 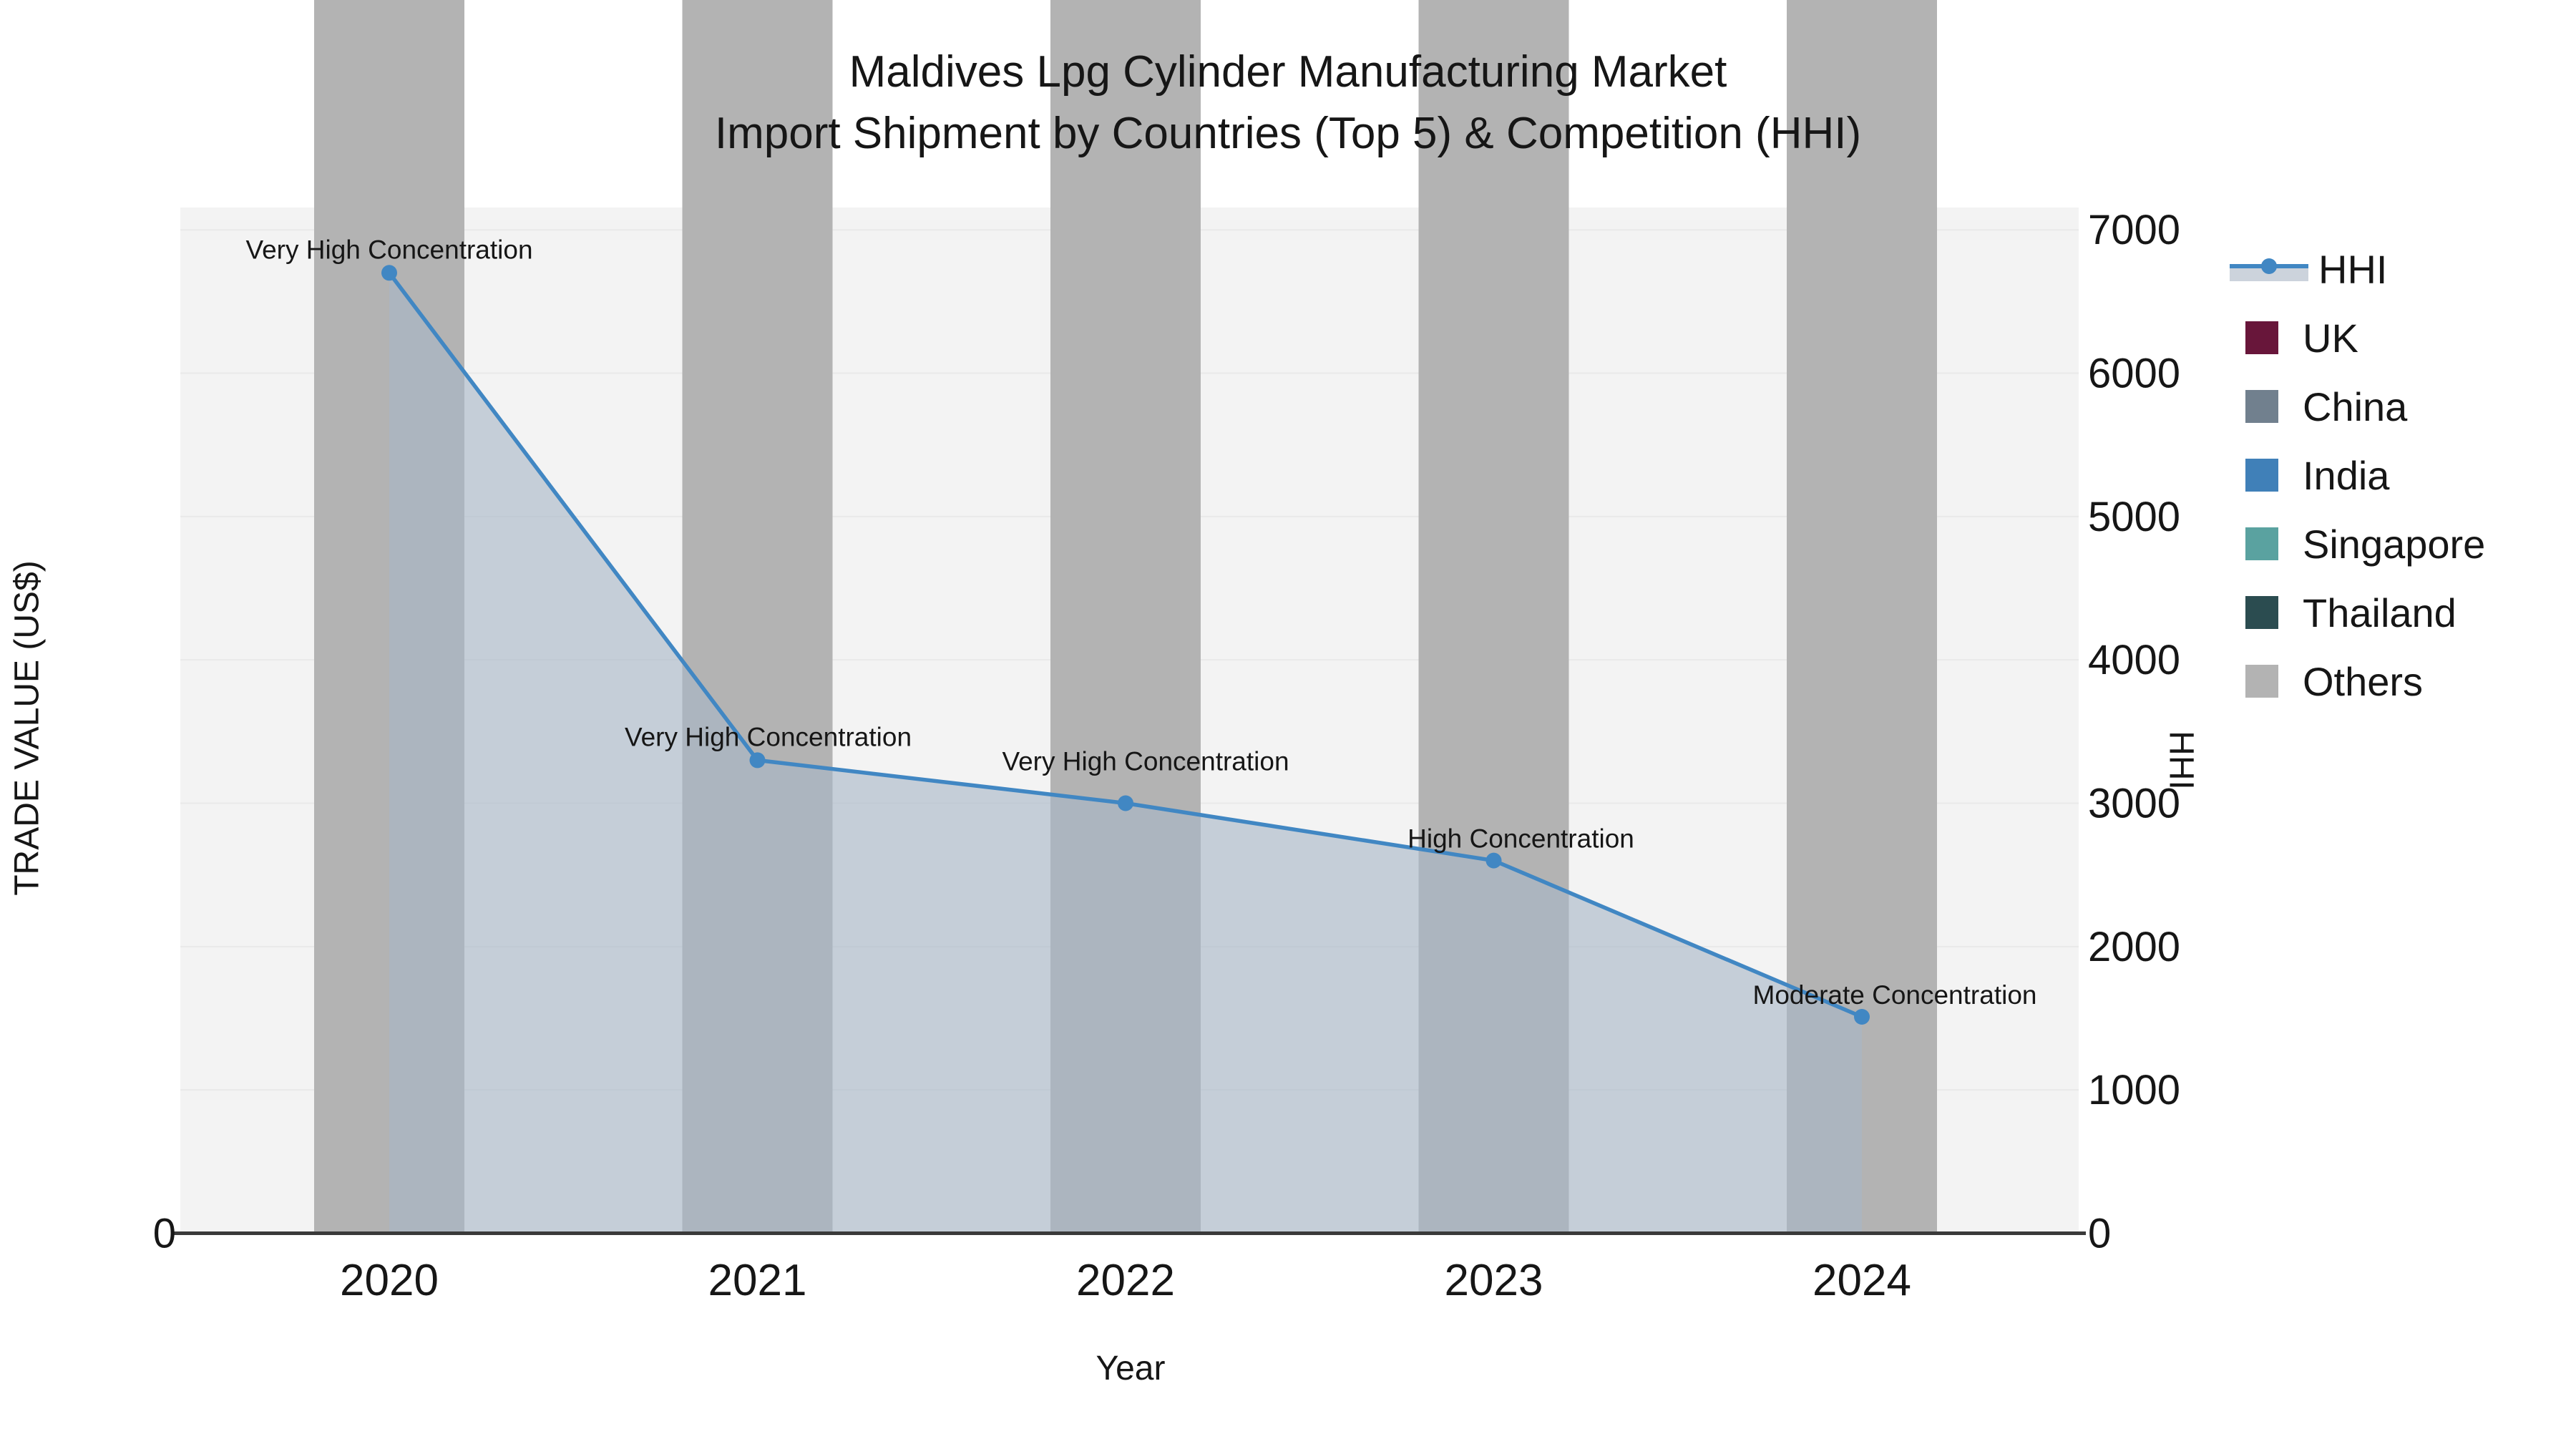 What do you see at coordinates (2346, 475) in the screenshot?
I see `legend-label: India` at bounding box center [2346, 475].